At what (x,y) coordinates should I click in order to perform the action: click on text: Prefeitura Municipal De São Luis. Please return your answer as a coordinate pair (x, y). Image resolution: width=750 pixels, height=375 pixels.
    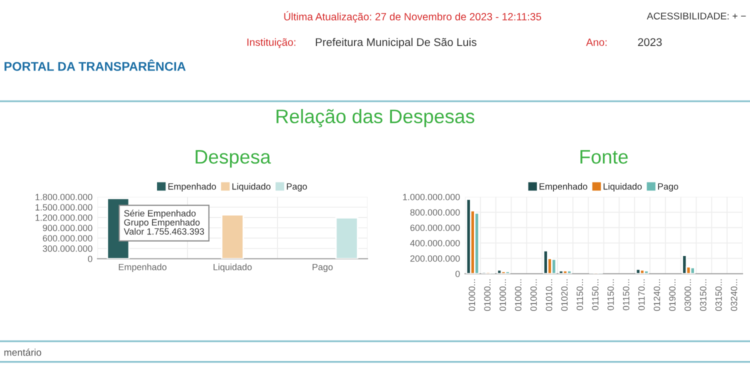
    Looking at the image, I should click on (396, 43).